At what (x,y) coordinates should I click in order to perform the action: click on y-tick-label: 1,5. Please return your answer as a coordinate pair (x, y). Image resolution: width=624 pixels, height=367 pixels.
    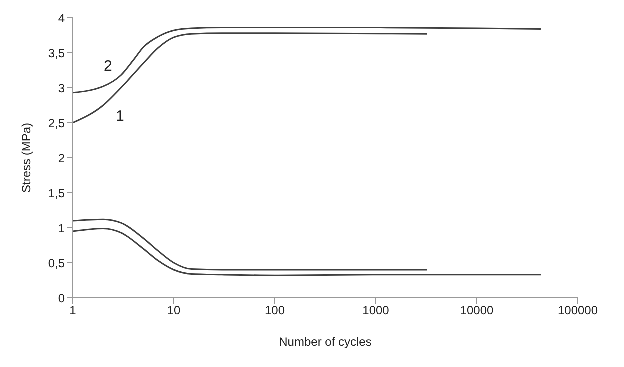
    Looking at the image, I should click on (57, 193).